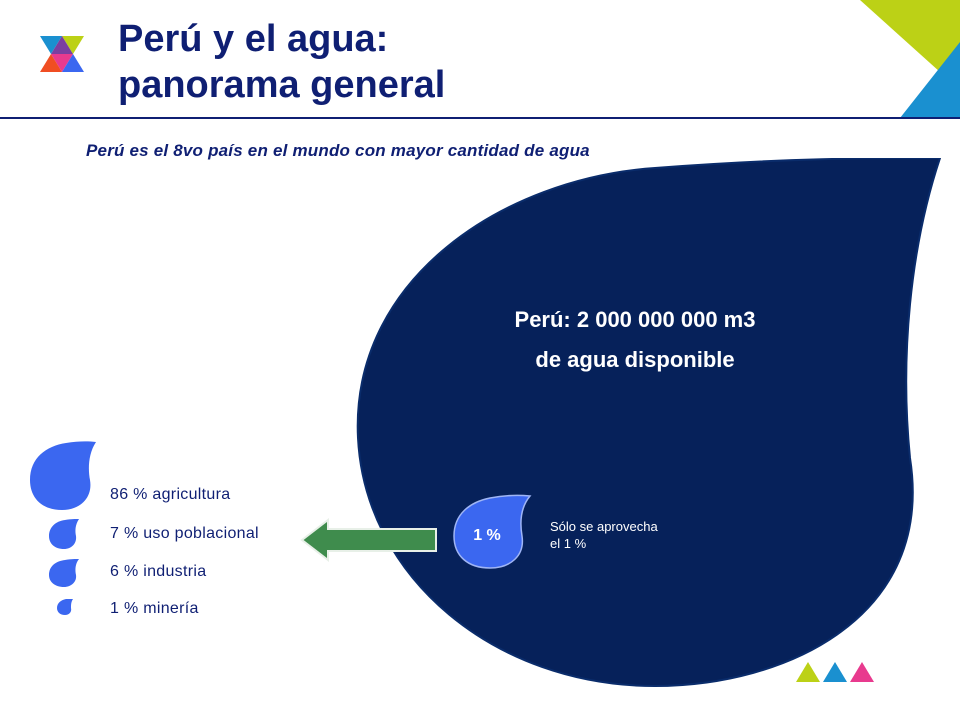  I want to click on usage-note: Sólo se aprovecha el 1 %, so click(635, 535).